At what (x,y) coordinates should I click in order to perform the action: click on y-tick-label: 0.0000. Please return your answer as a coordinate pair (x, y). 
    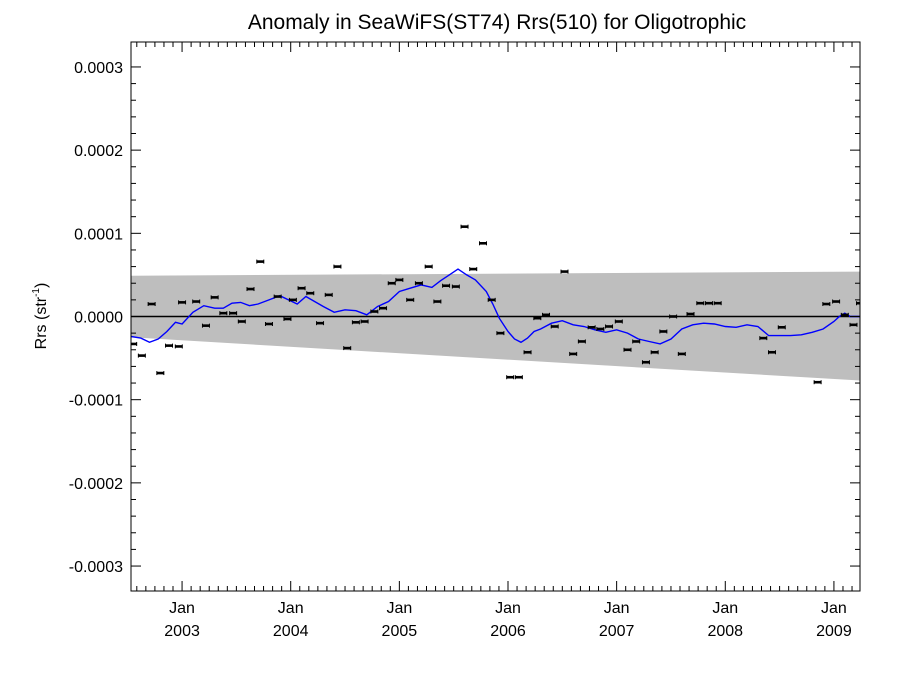
    Looking at the image, I should click on (98, 318).